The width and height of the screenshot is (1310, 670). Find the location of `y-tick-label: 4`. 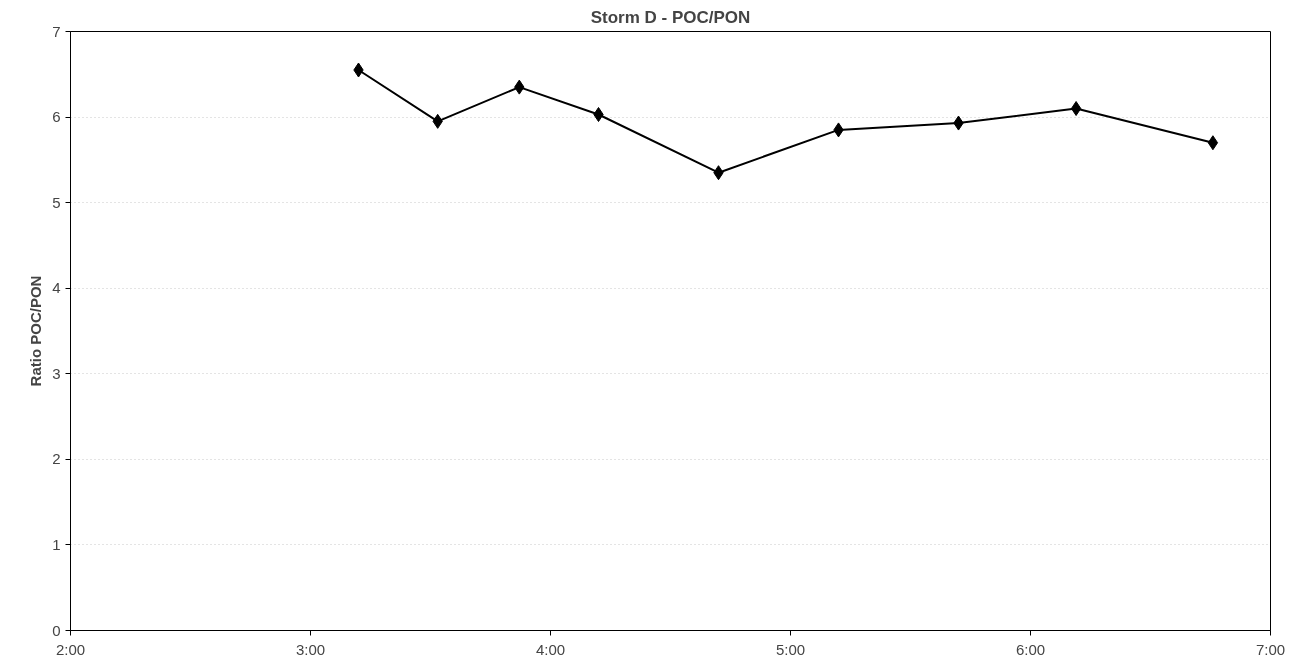

y-tick-label: 4 is located at coordinates (56, 288).